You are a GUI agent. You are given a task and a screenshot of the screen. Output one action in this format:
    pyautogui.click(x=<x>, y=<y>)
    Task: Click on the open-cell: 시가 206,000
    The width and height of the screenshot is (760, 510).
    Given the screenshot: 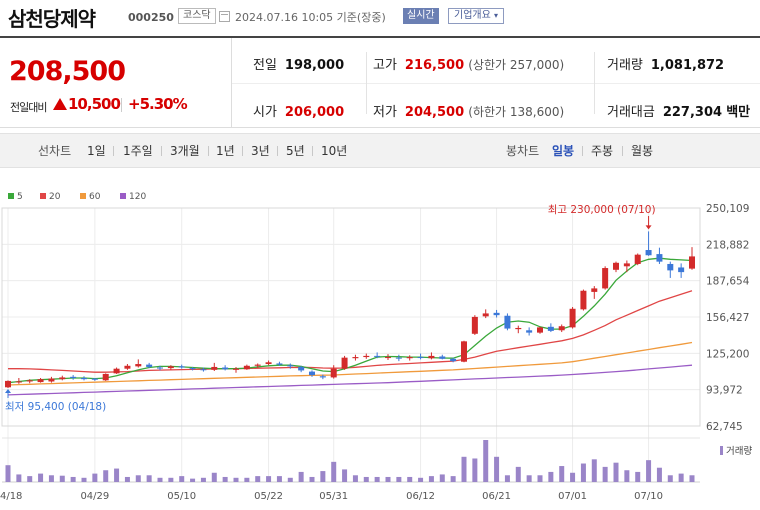 What is the action you would take?
    pyautogui.click(x=298, y=110)
    